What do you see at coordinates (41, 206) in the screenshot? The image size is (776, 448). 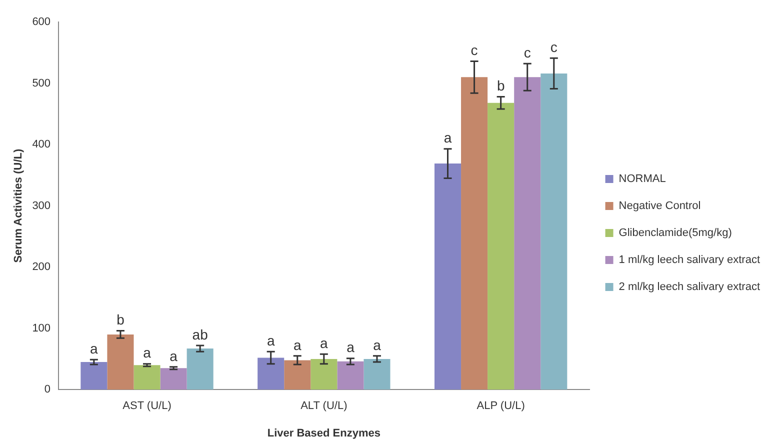 I see `y-tick-label: 300` at bounding box center [41, 206].